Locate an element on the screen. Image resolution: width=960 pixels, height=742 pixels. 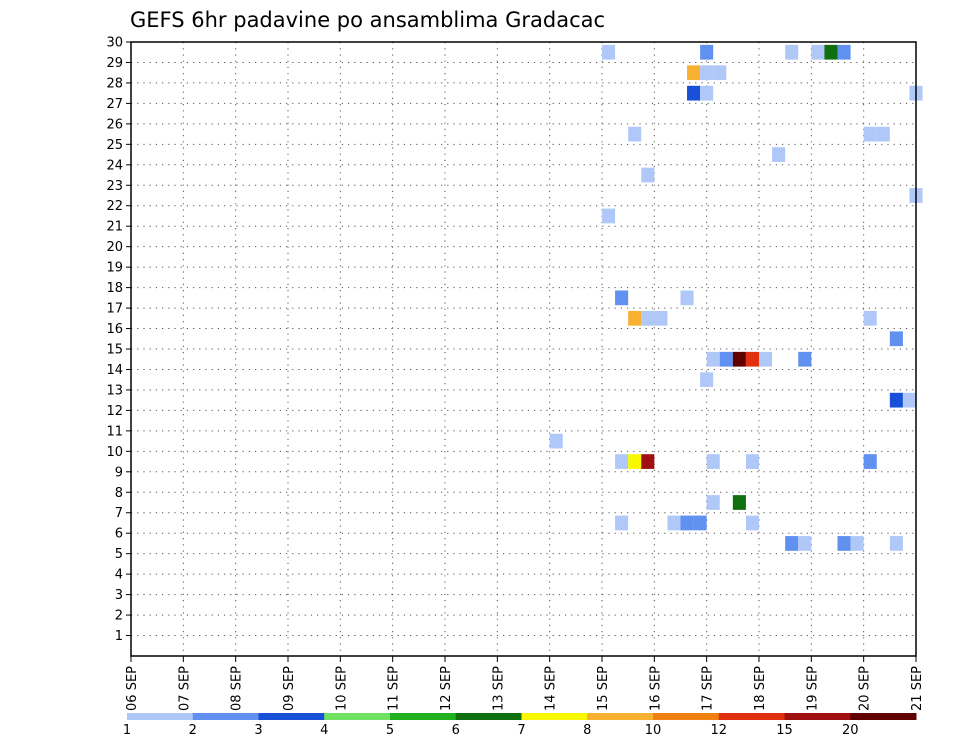
y-tick-label: 27 is located at coordinates (114, 104).